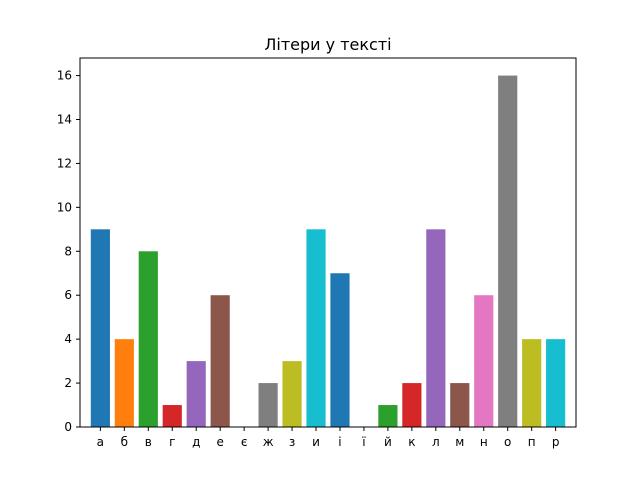  I want to click on y-tick-label: 2, so click(68, 383).